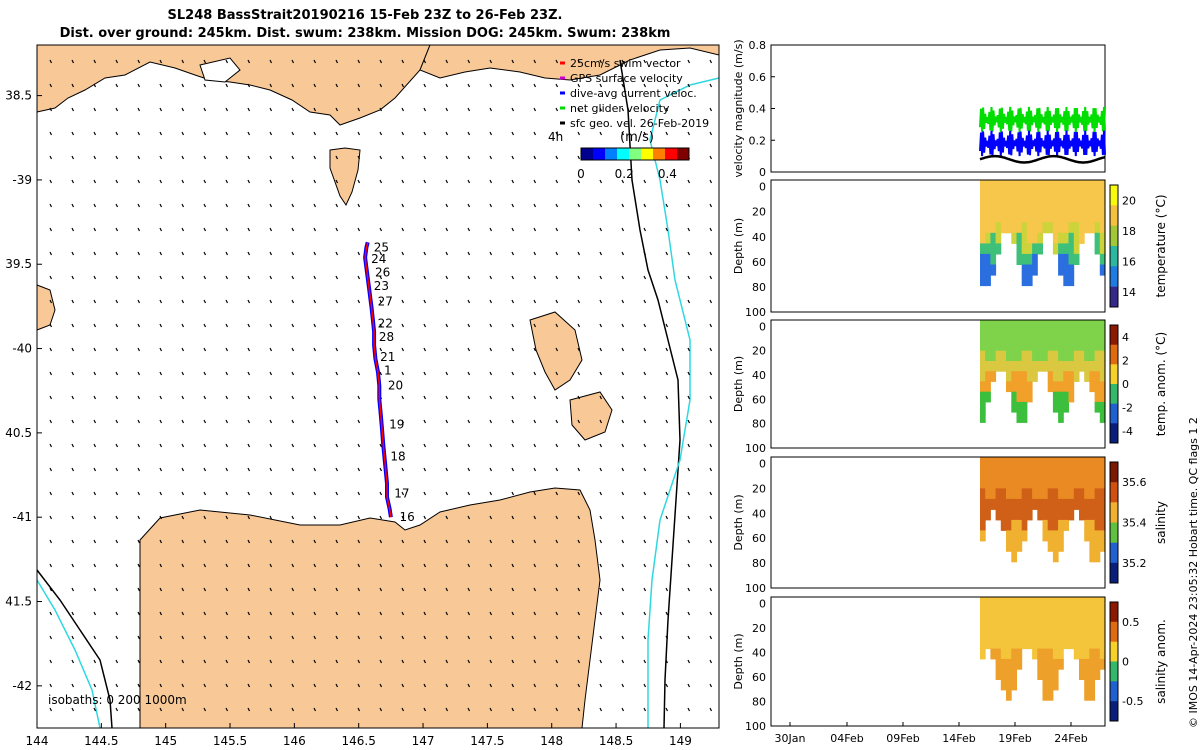 Image resolution: width=1200 pixels, height=750 pixels. What do you see at coordinates (758, 109) in the screenshot?
I see `velocity-y-tick-label: 0.4` at bounding box center [758, 109].